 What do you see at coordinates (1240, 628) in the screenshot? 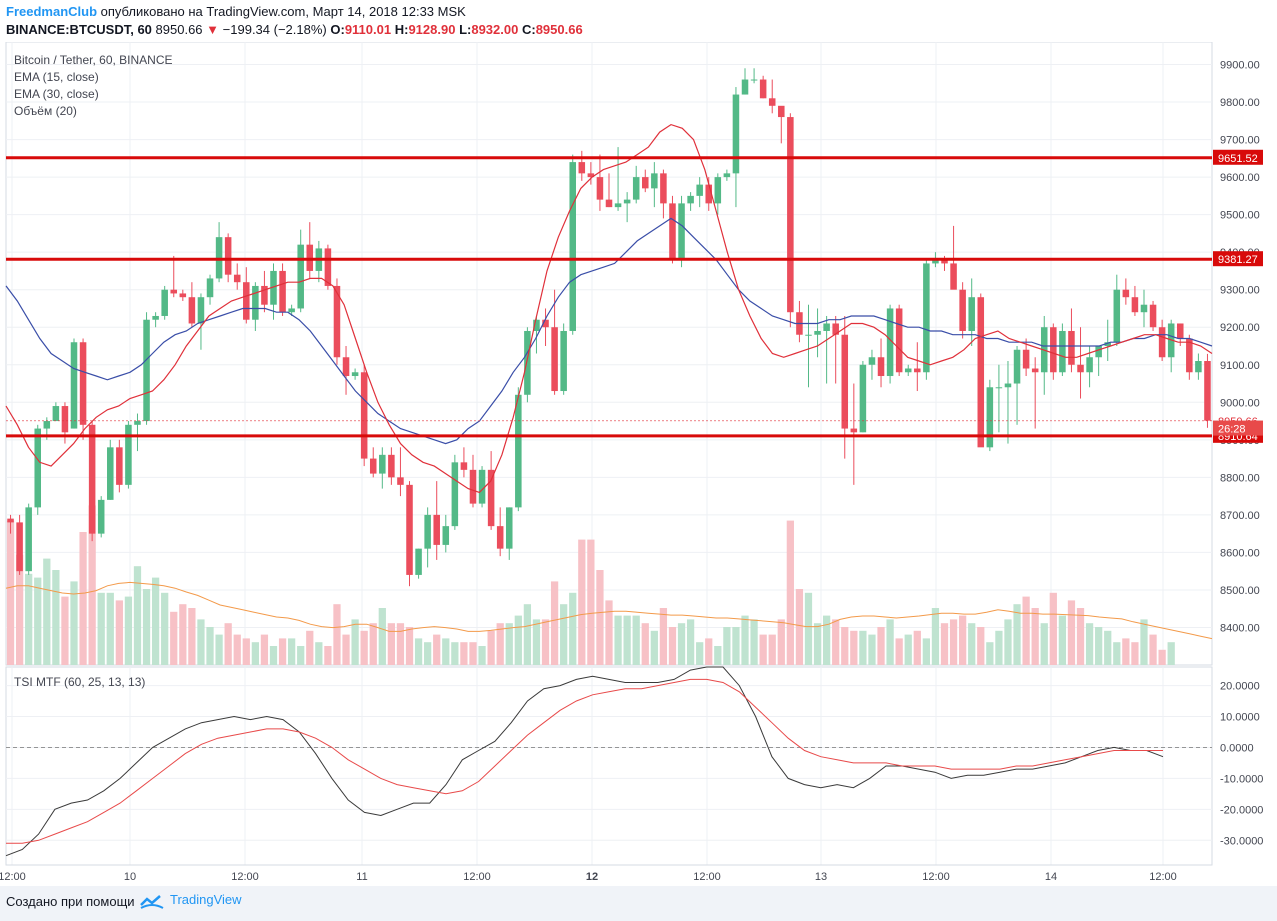
I see `price-tick-label: 8400.00` at bounding box center [1240, 628].